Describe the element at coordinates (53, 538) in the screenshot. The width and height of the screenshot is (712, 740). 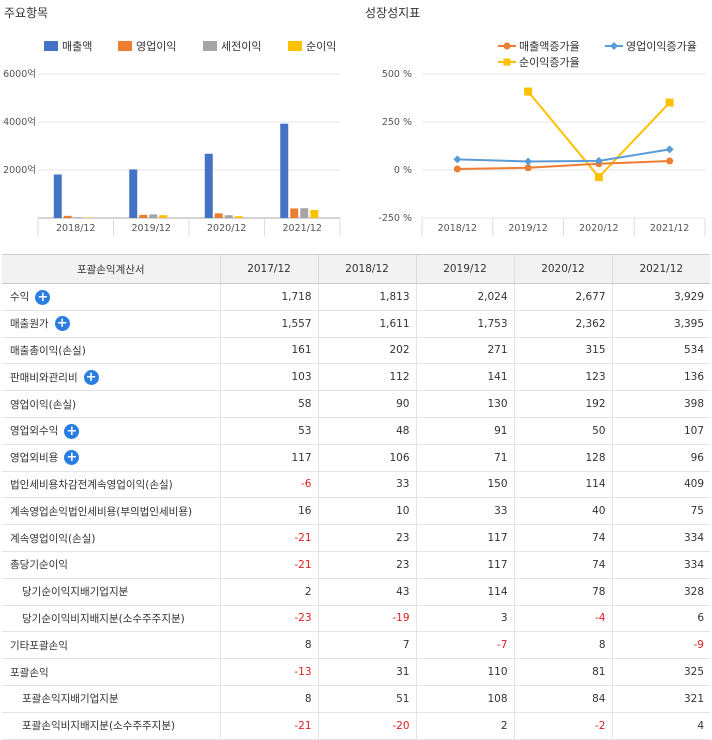
I see `row-label: 계속영업이익(손실)` at that location.